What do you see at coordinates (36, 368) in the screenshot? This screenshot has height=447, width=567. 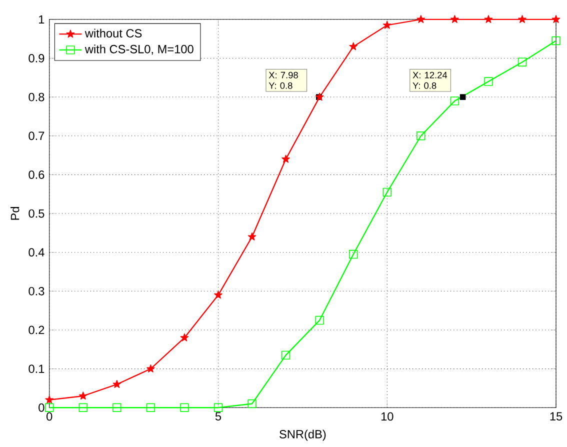 I see `y-tick-label: 0.1` at bounding box center [36, 368].